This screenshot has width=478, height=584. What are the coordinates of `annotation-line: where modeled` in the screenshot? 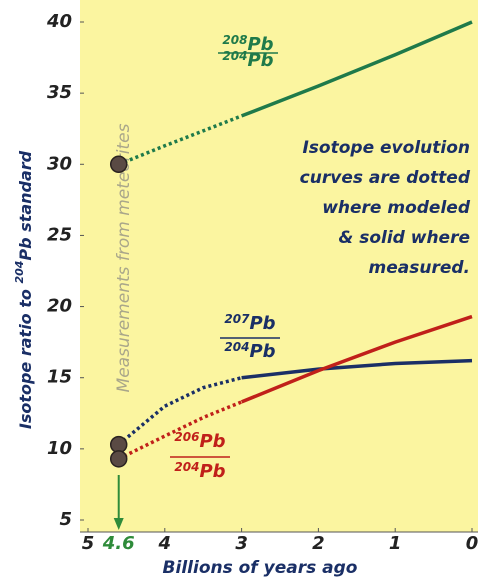 It's located at (396, 208).